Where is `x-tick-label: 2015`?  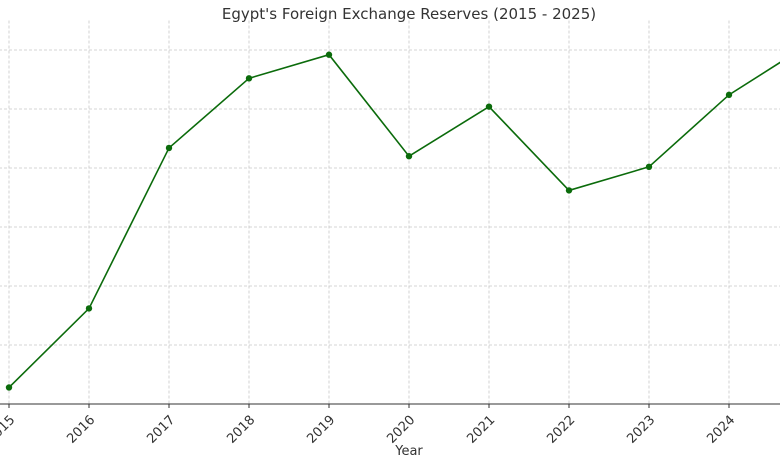
x-tick-label: 2015 is located at coordinates (9, 430).